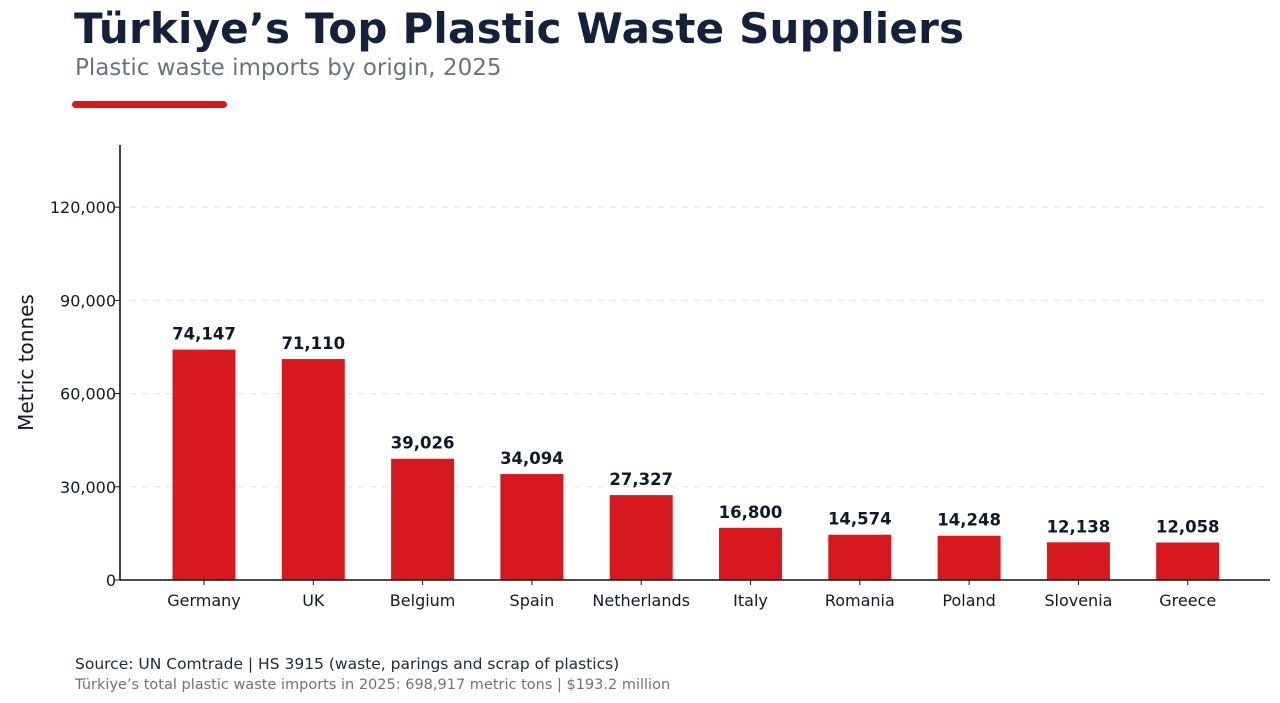 The height and width of the screenshot is (703, 1280). Describe the element at coordinates (1078, 600) in the screenshot. I see `x-tick-label-slovenia: Slovenia` at that location.